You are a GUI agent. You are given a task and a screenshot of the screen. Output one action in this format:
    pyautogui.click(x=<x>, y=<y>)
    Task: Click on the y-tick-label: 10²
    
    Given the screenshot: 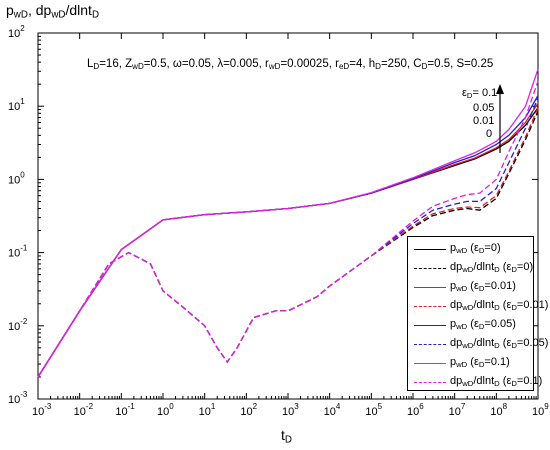 What is the action you would take?
    pyautogui.click(x=16, y=32)
    